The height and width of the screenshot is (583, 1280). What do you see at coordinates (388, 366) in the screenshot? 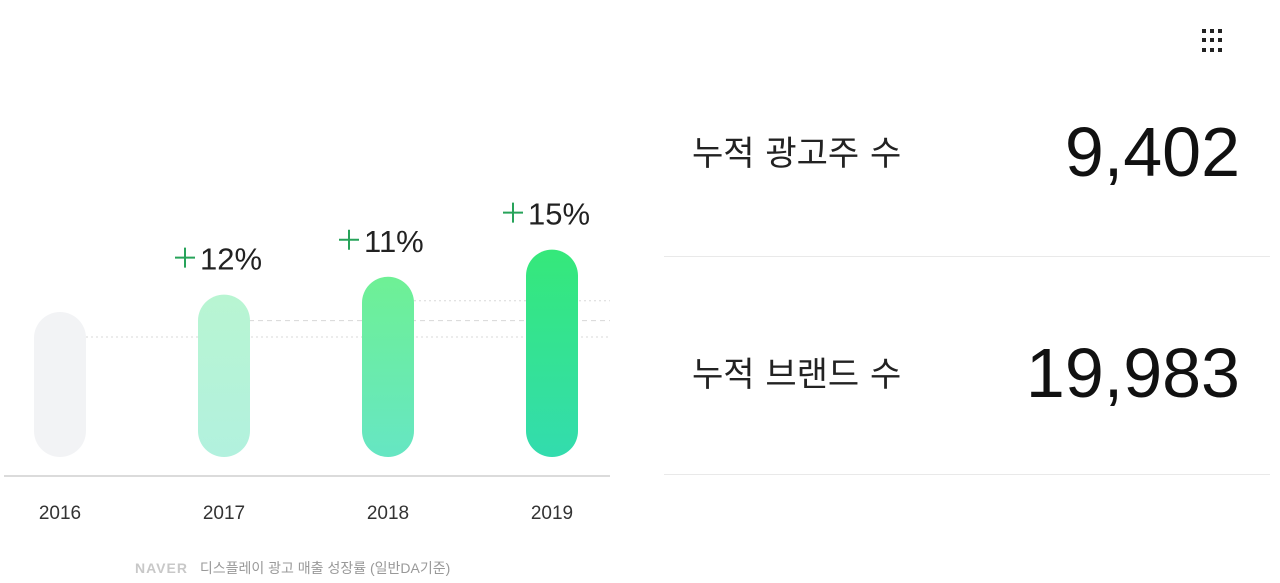
I see `bar-2018` at bounding box center [388, 366].